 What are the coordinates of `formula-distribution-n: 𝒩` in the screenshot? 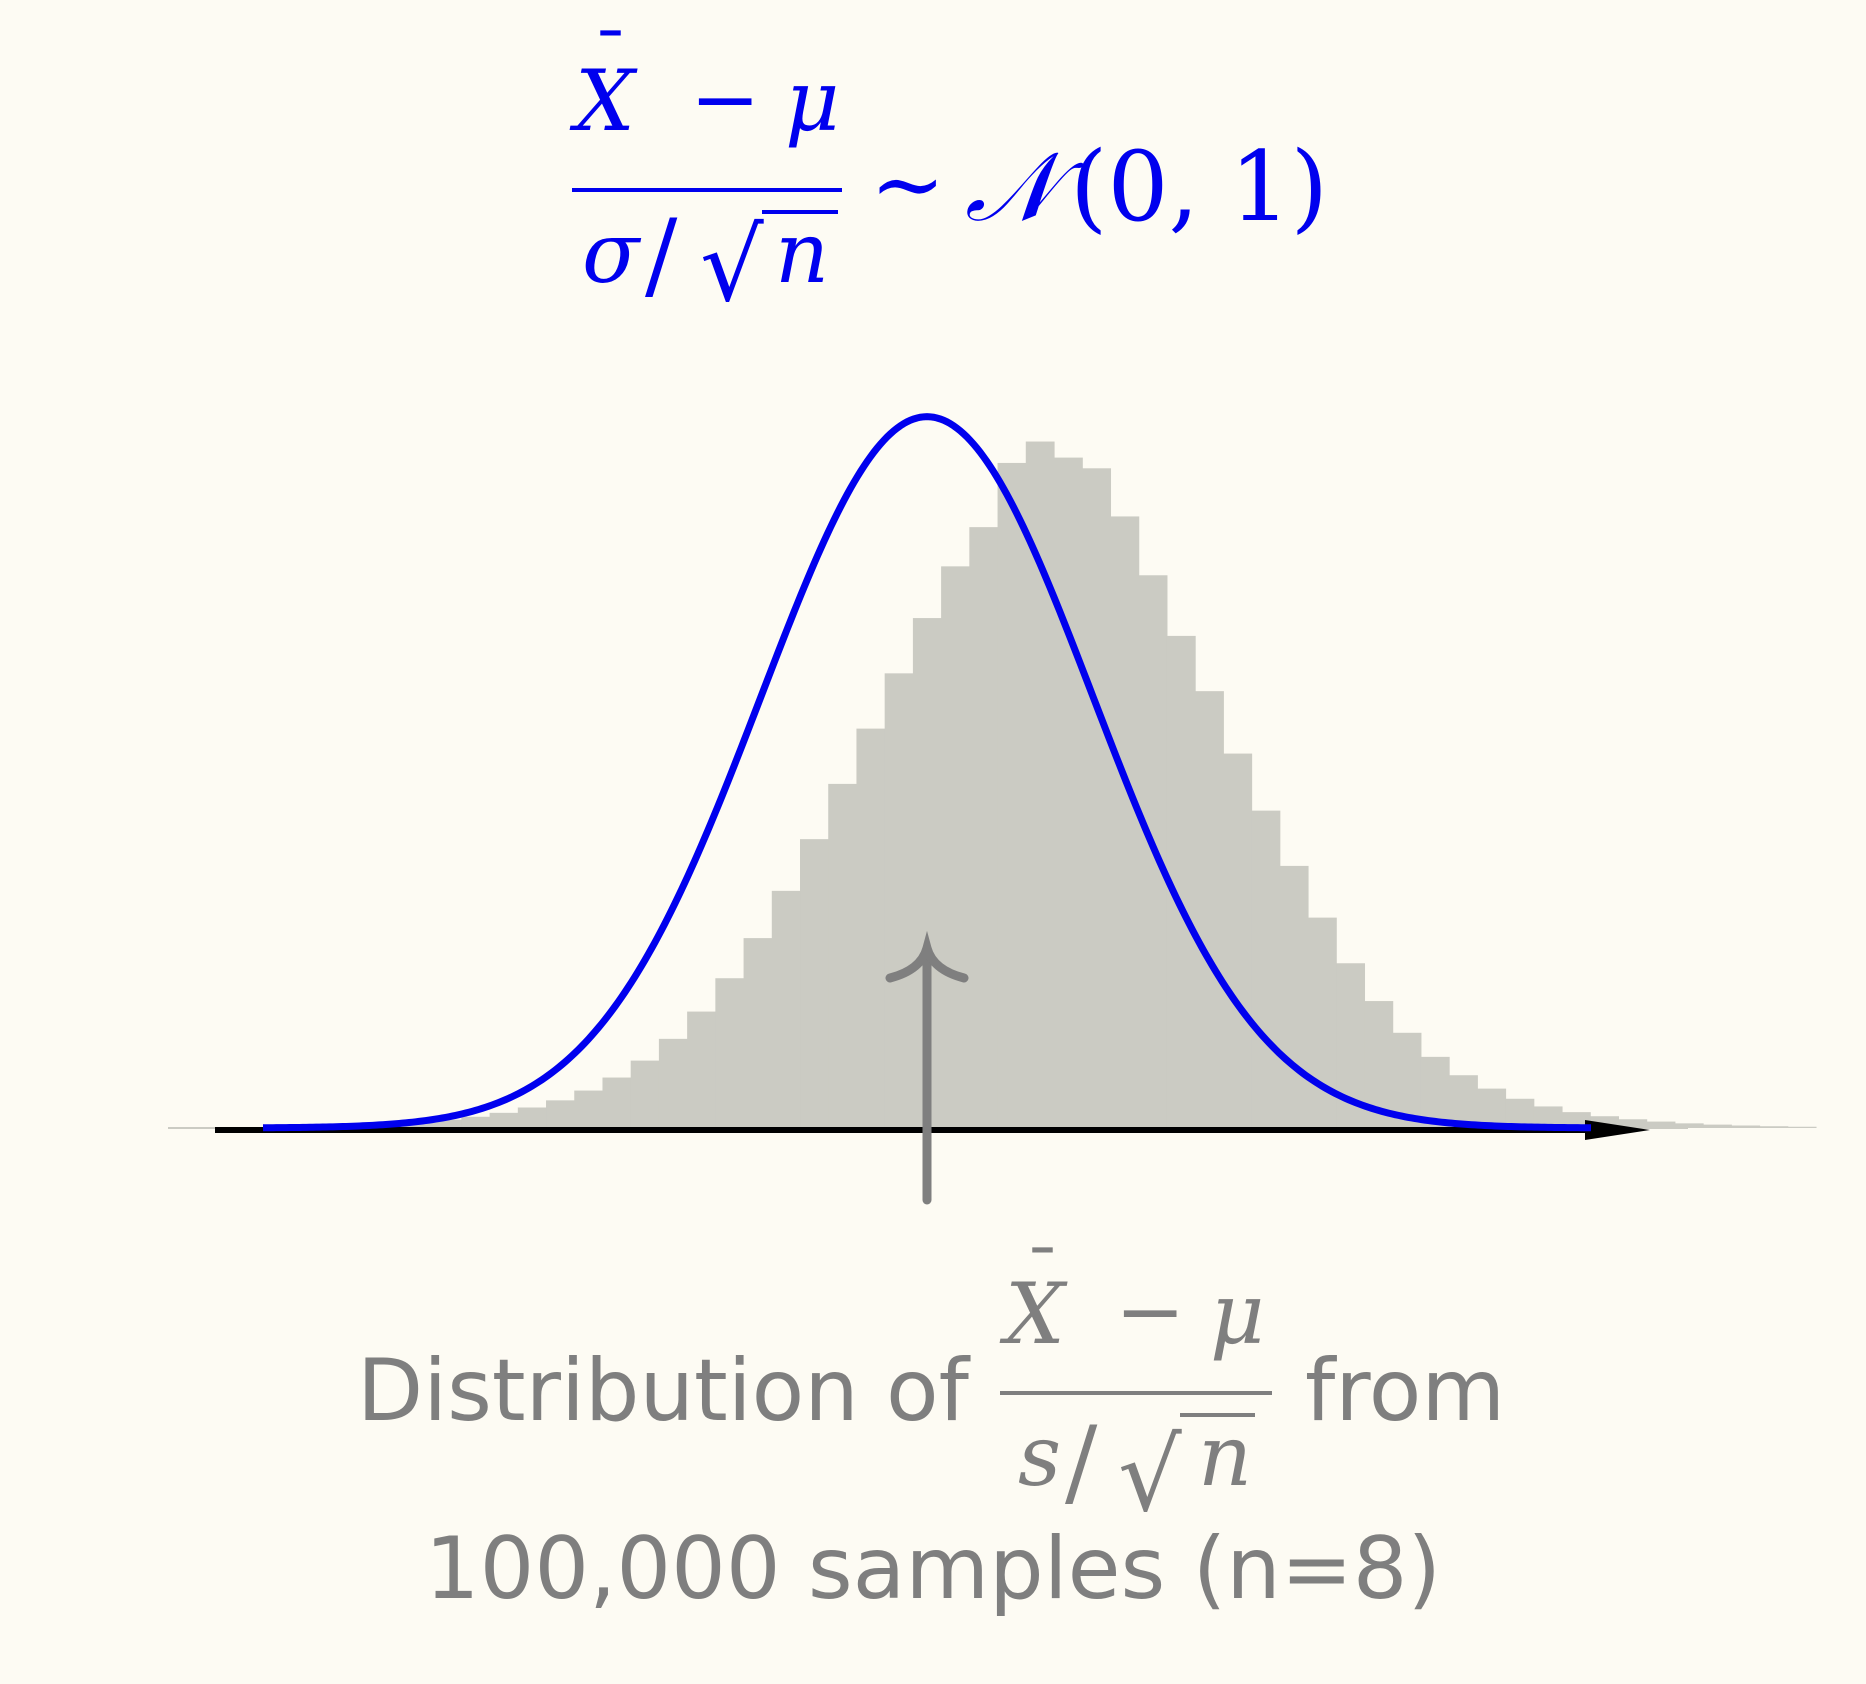 It's located at (1024, 187).